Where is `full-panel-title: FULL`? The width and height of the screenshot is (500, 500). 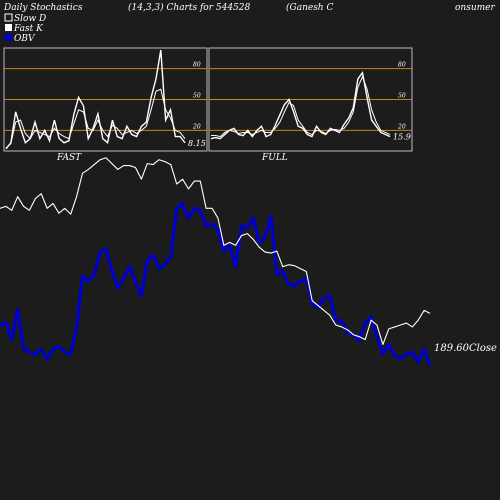 full-panel-title: FULL is located at coordinates (274, 158).